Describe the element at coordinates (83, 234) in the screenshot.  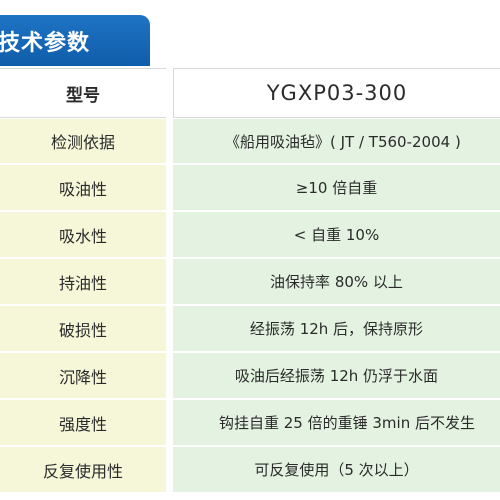
I see `param-name: 吸水性` at that location.